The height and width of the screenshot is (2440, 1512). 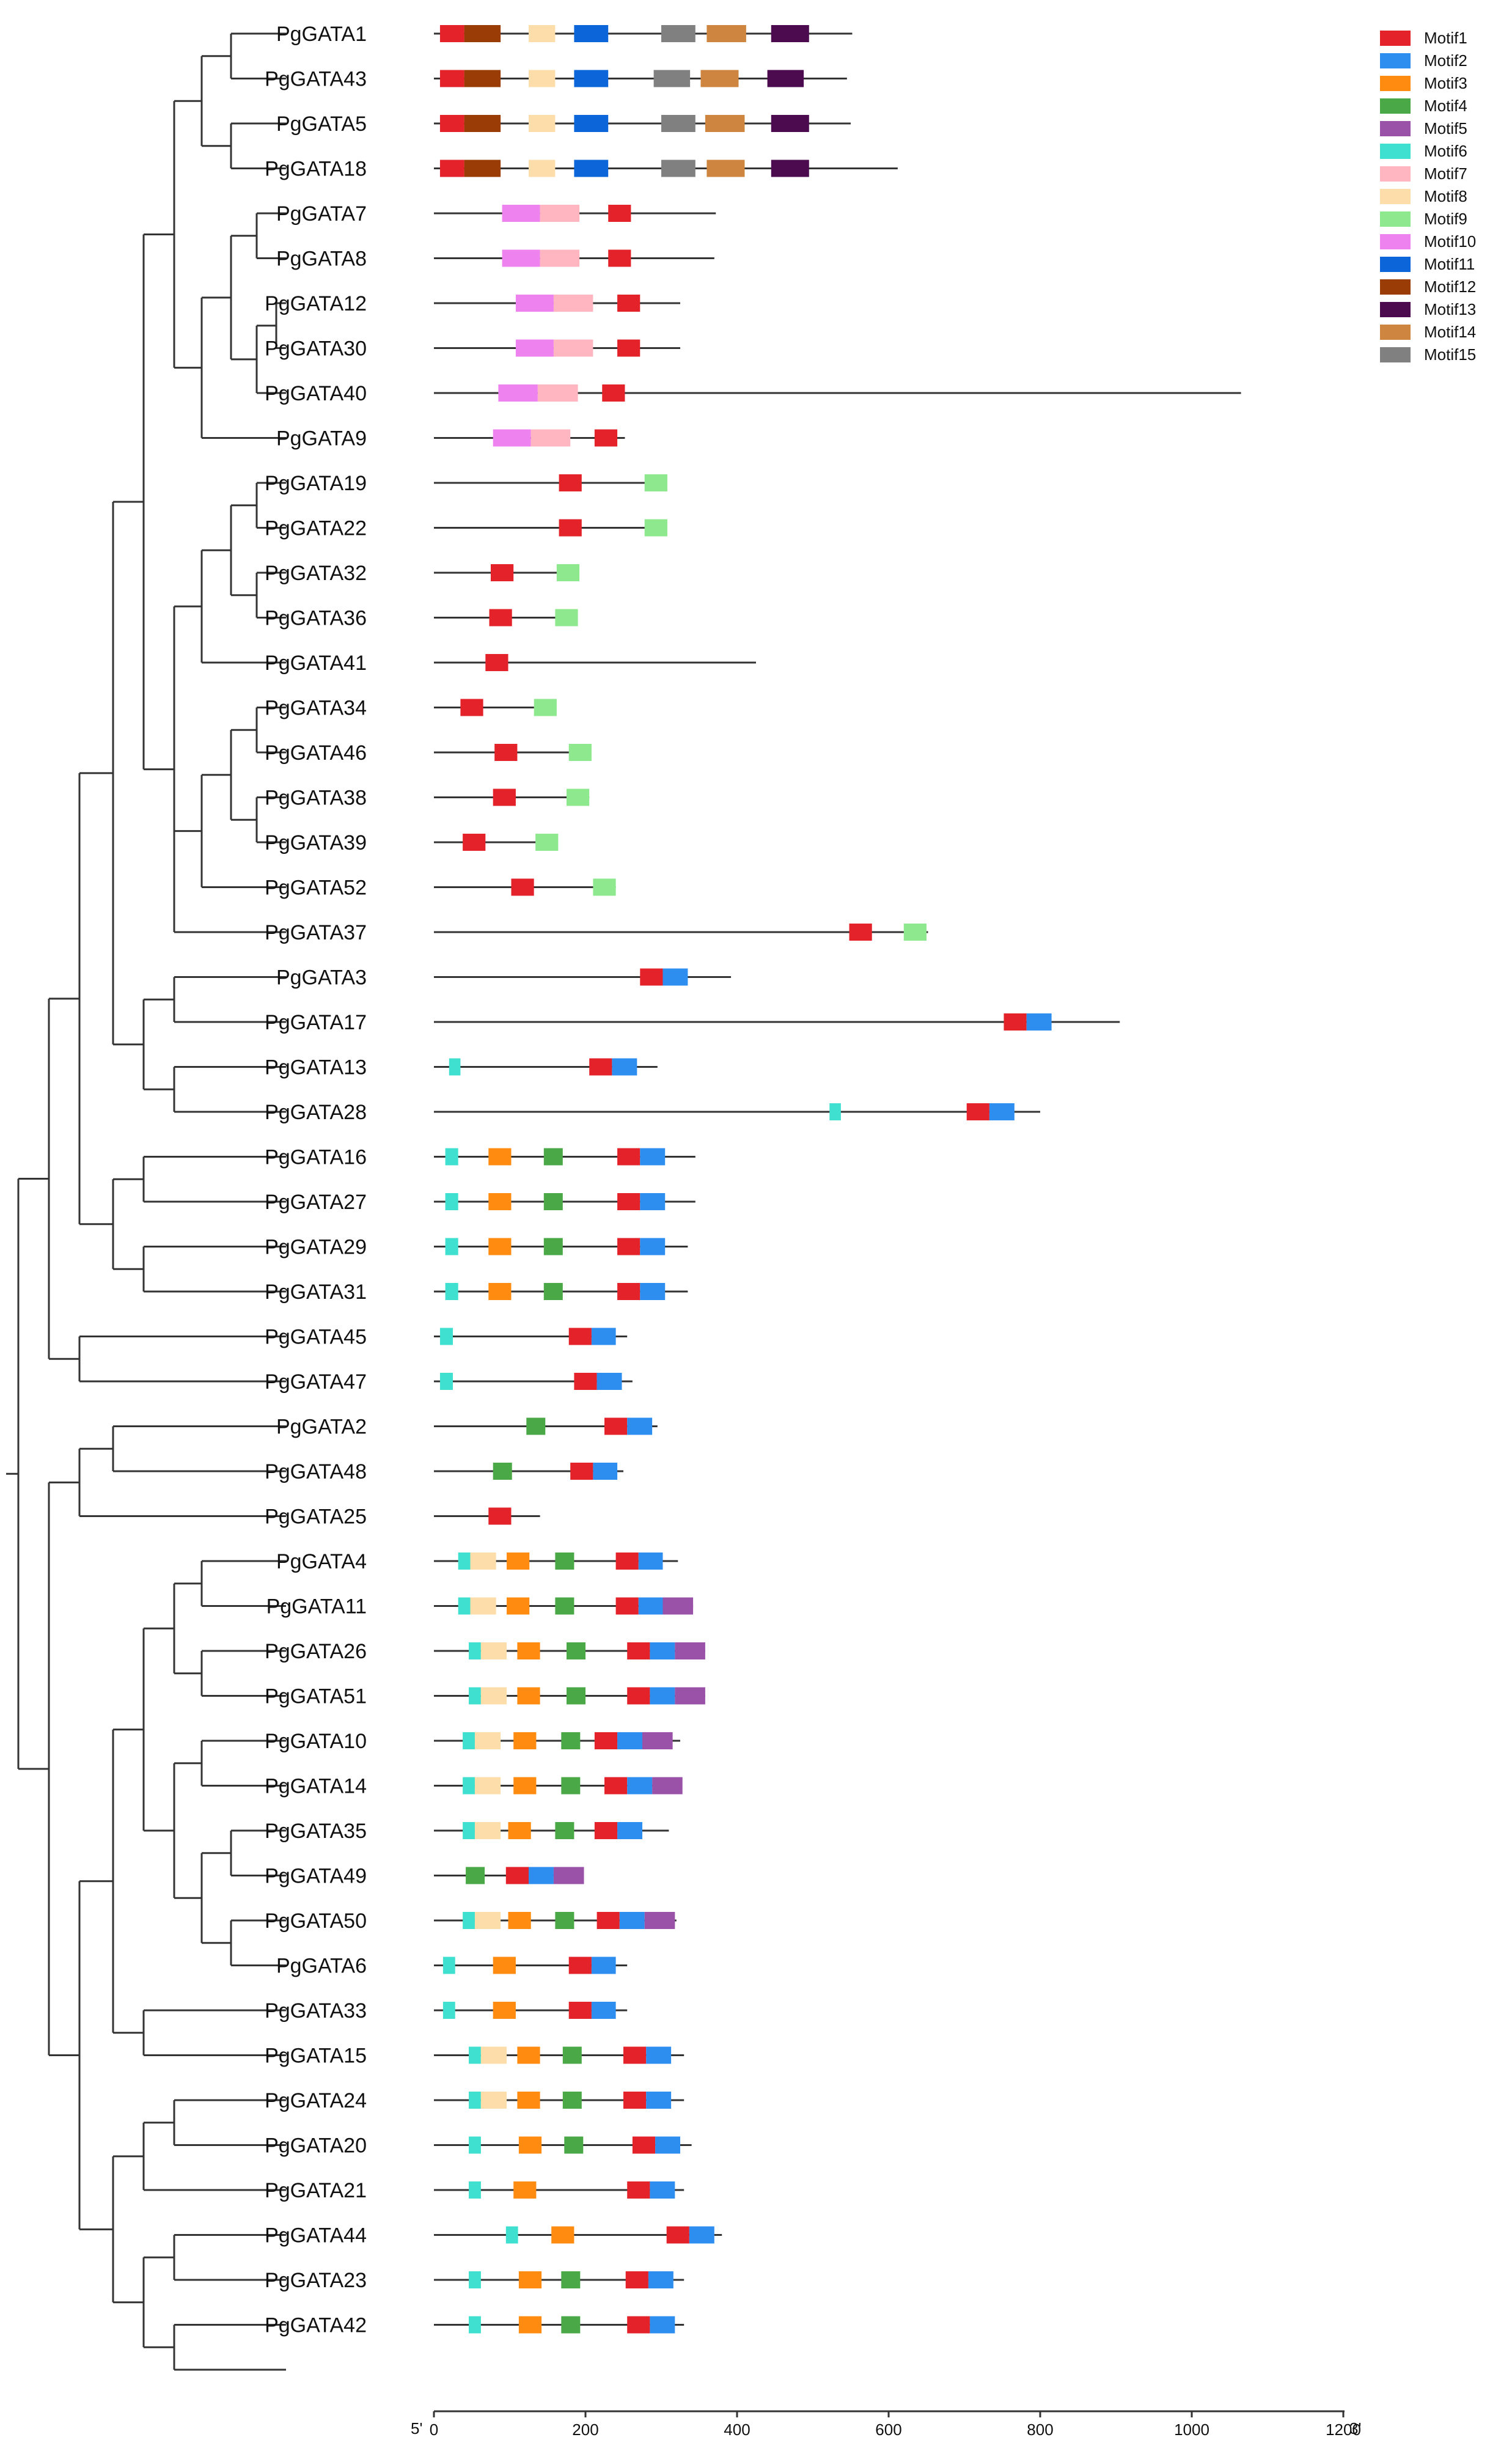 I want to click on gene-label: PgGATA2, so click(x=321, y=1427).